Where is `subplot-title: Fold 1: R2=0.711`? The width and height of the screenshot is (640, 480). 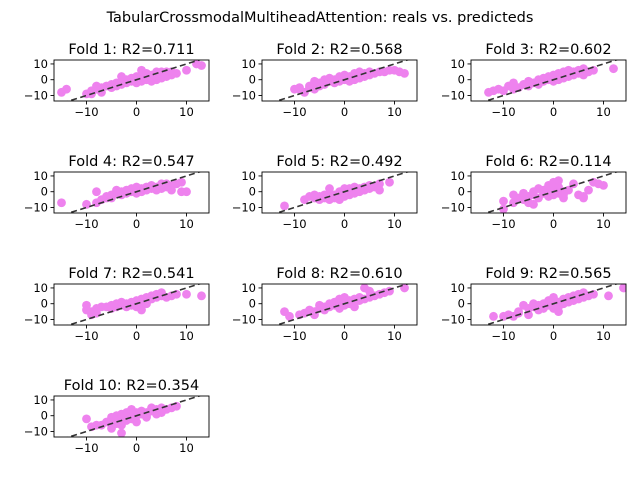 subplot-title: Fold 1: R2=0.711 is located at coordinates (131, 50).